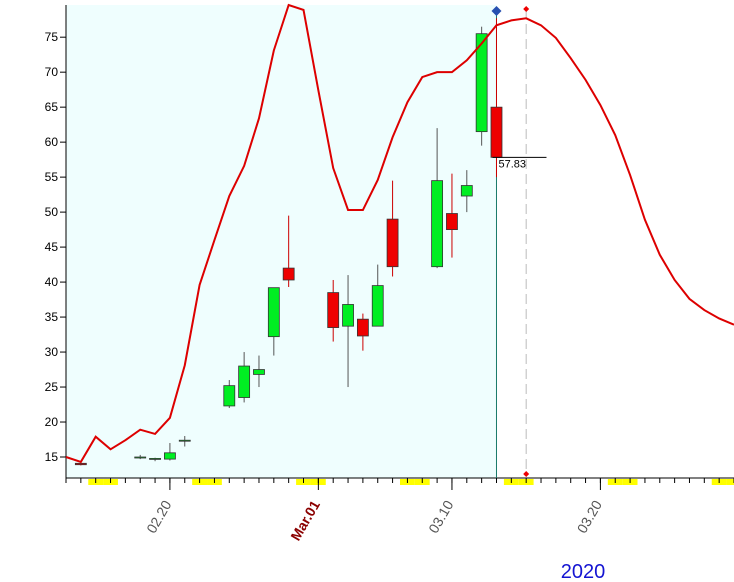 The height and width of the screenshot is (582, 734). What do you see at coordinates (496, 11) in the screenshot?
I see `last-bar-marker` at bounding box center [496, 11].